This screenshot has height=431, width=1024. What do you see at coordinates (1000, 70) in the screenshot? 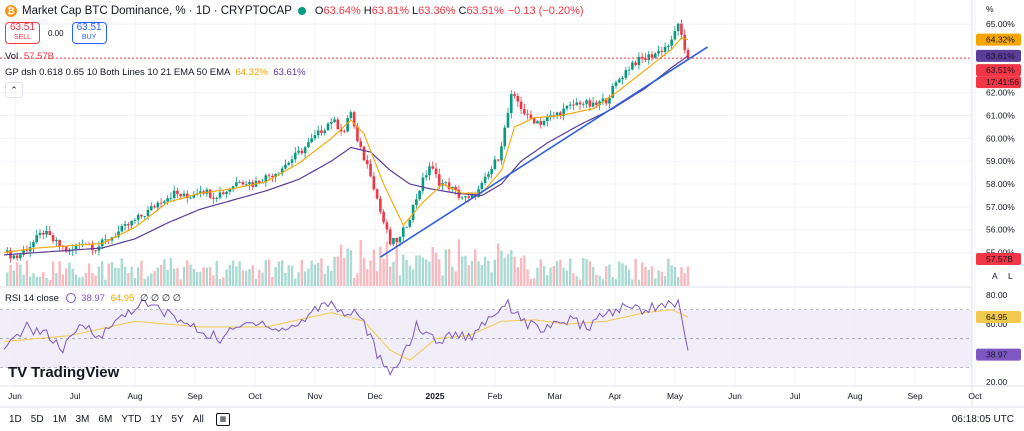
I see `last-price-badge: 63.51%` at bounding box center [1000, 70].